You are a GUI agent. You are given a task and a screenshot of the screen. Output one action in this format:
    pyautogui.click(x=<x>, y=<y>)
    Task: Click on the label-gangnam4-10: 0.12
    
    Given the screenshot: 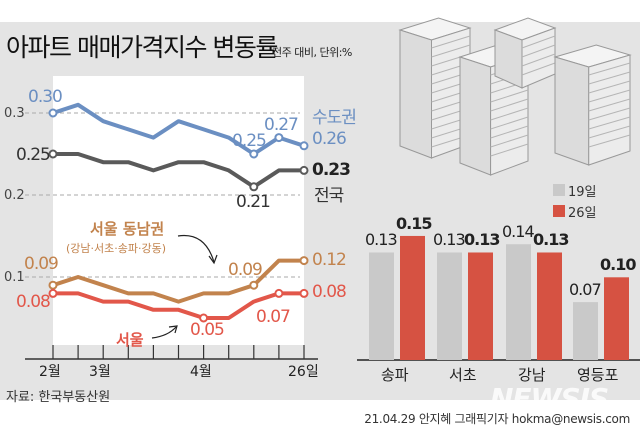 What is the action you would take?
    pyautogui.click(x=329, y=260)
    